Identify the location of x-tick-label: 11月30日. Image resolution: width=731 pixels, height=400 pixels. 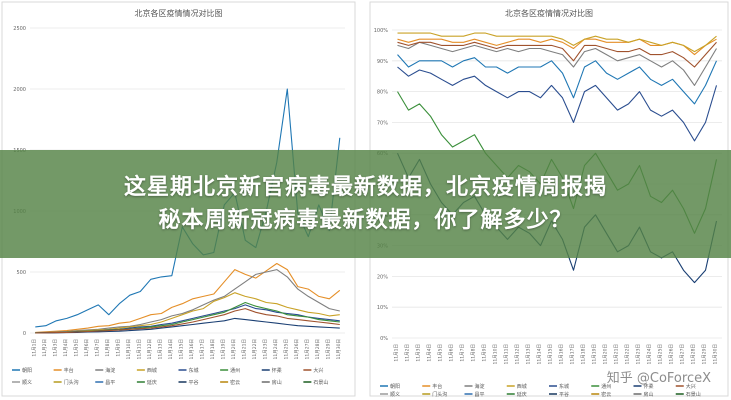
(716, 354).